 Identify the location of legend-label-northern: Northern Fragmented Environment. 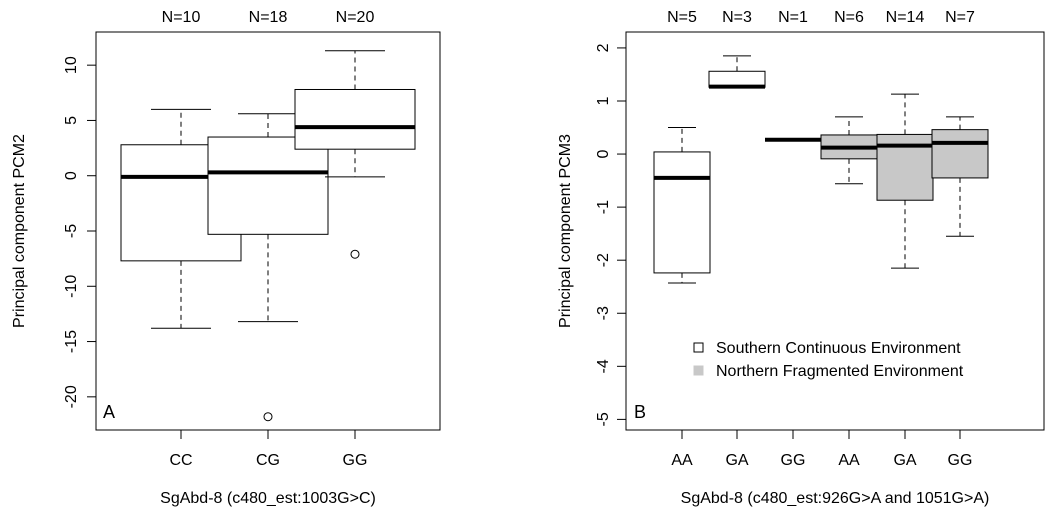
(840, 371).